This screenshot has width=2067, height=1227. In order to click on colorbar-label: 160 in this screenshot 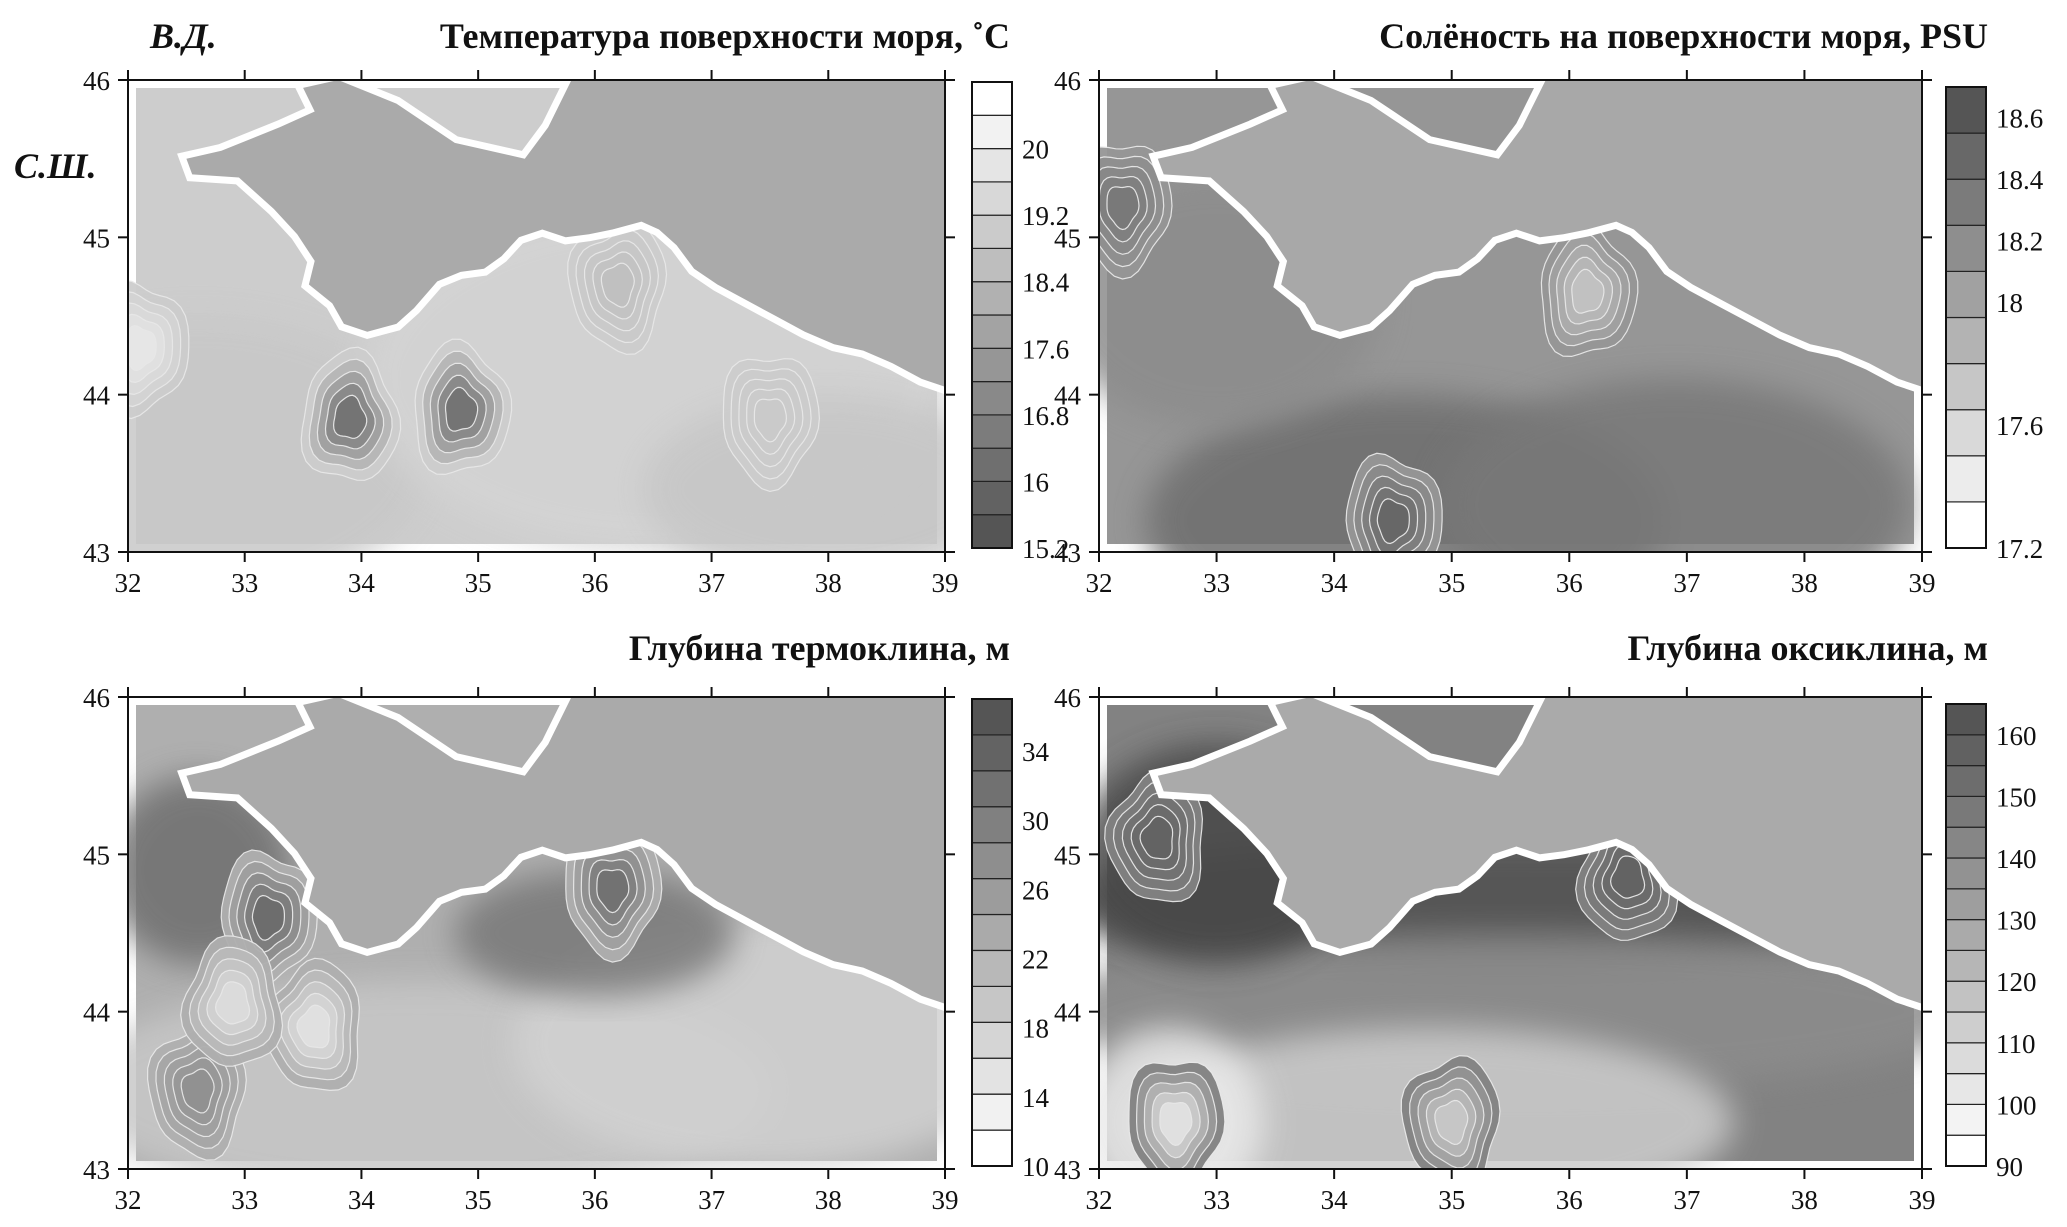, I will do `click(2016, 736)`.